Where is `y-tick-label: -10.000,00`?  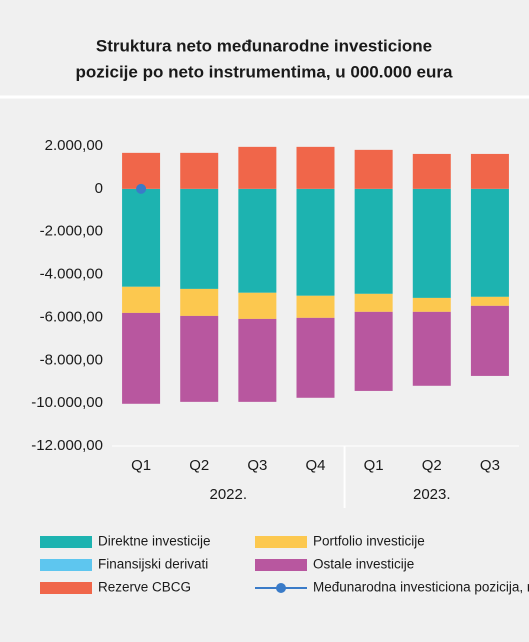
y-tick-label: -10.000,00 is located at coordinates (67, 402).